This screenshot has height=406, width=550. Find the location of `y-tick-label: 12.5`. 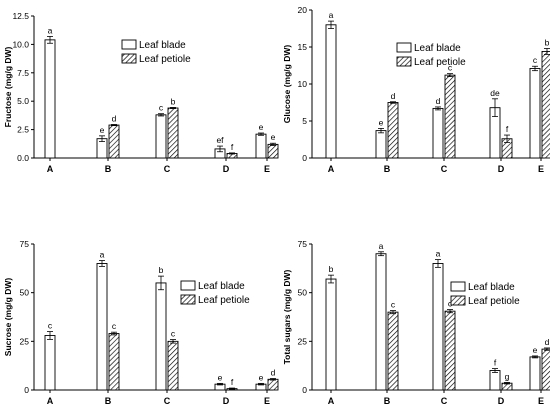

y-tick-label: 12.5 is located at coordinates (20, 16).